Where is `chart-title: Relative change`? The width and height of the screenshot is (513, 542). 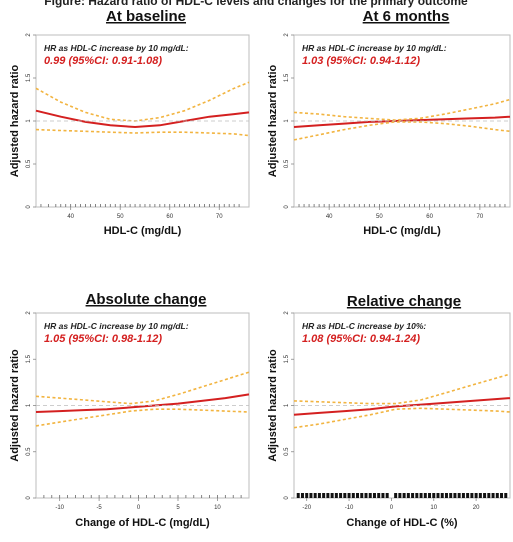
chart-title: Relative change is located at coordinates (404, 301).